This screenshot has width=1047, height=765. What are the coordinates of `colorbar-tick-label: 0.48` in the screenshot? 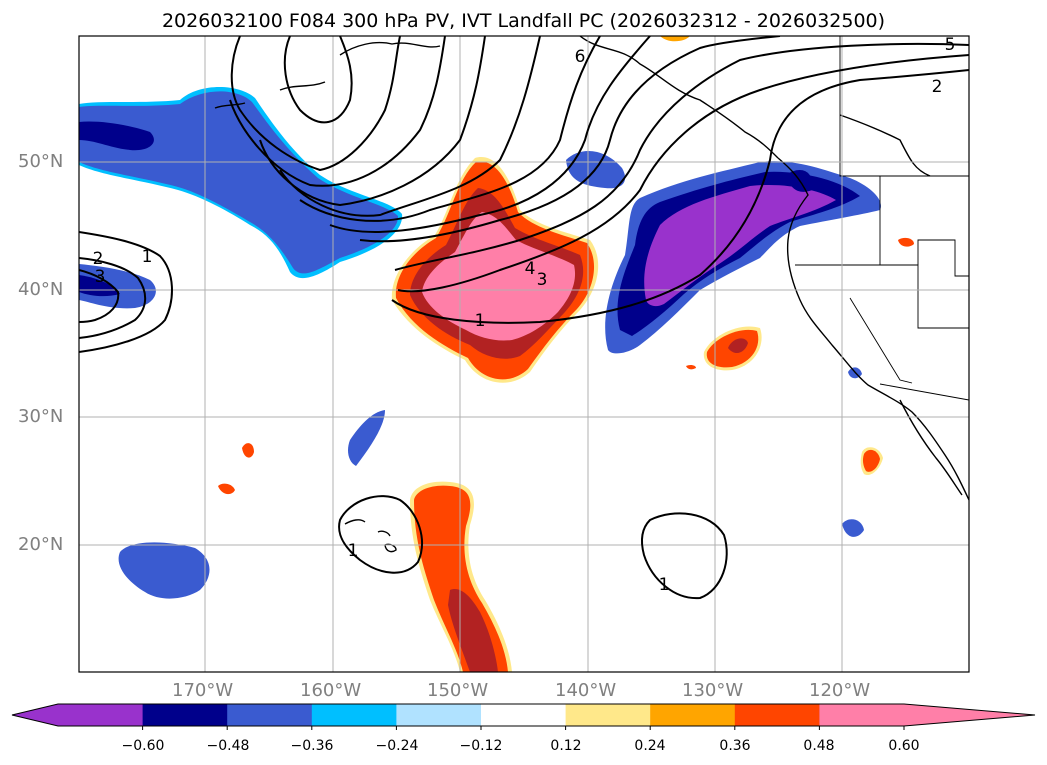 It's located at (819, 746).